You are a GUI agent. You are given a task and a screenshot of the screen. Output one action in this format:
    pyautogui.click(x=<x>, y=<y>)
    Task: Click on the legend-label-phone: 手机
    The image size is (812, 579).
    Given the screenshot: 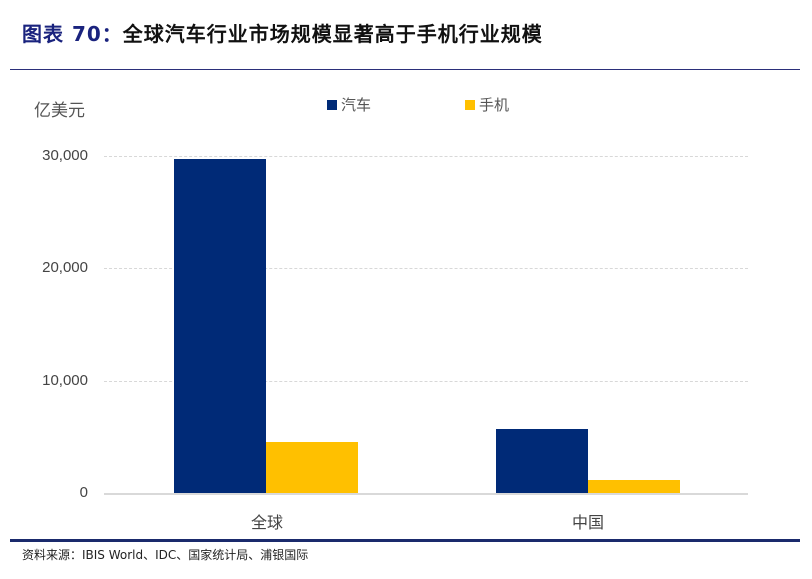 What is the action you would take?
    pyautogui.click(x=494, y=105)
    